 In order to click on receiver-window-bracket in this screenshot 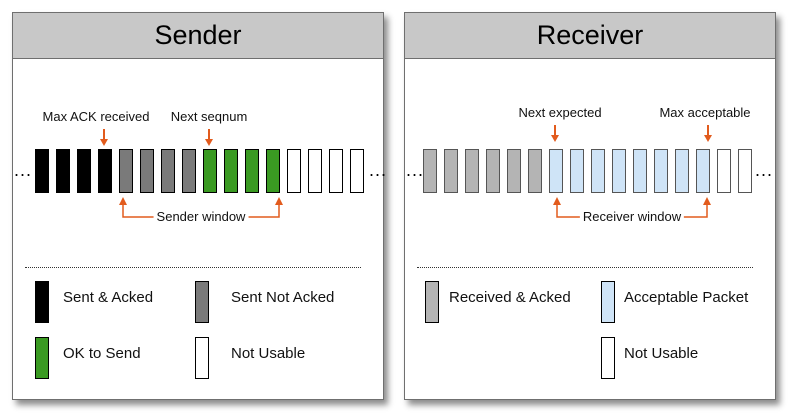, I will do `click(632, 207)`.